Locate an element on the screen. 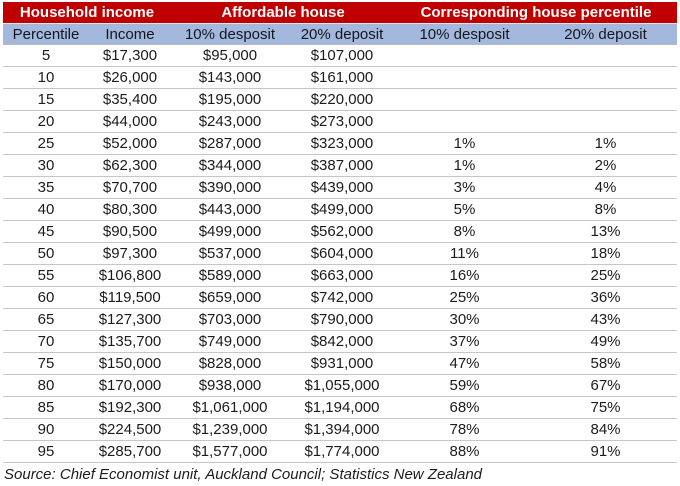 This screenshot has width=680, height=486. table-cell: $70,700 is located at coordinates (130, 187).